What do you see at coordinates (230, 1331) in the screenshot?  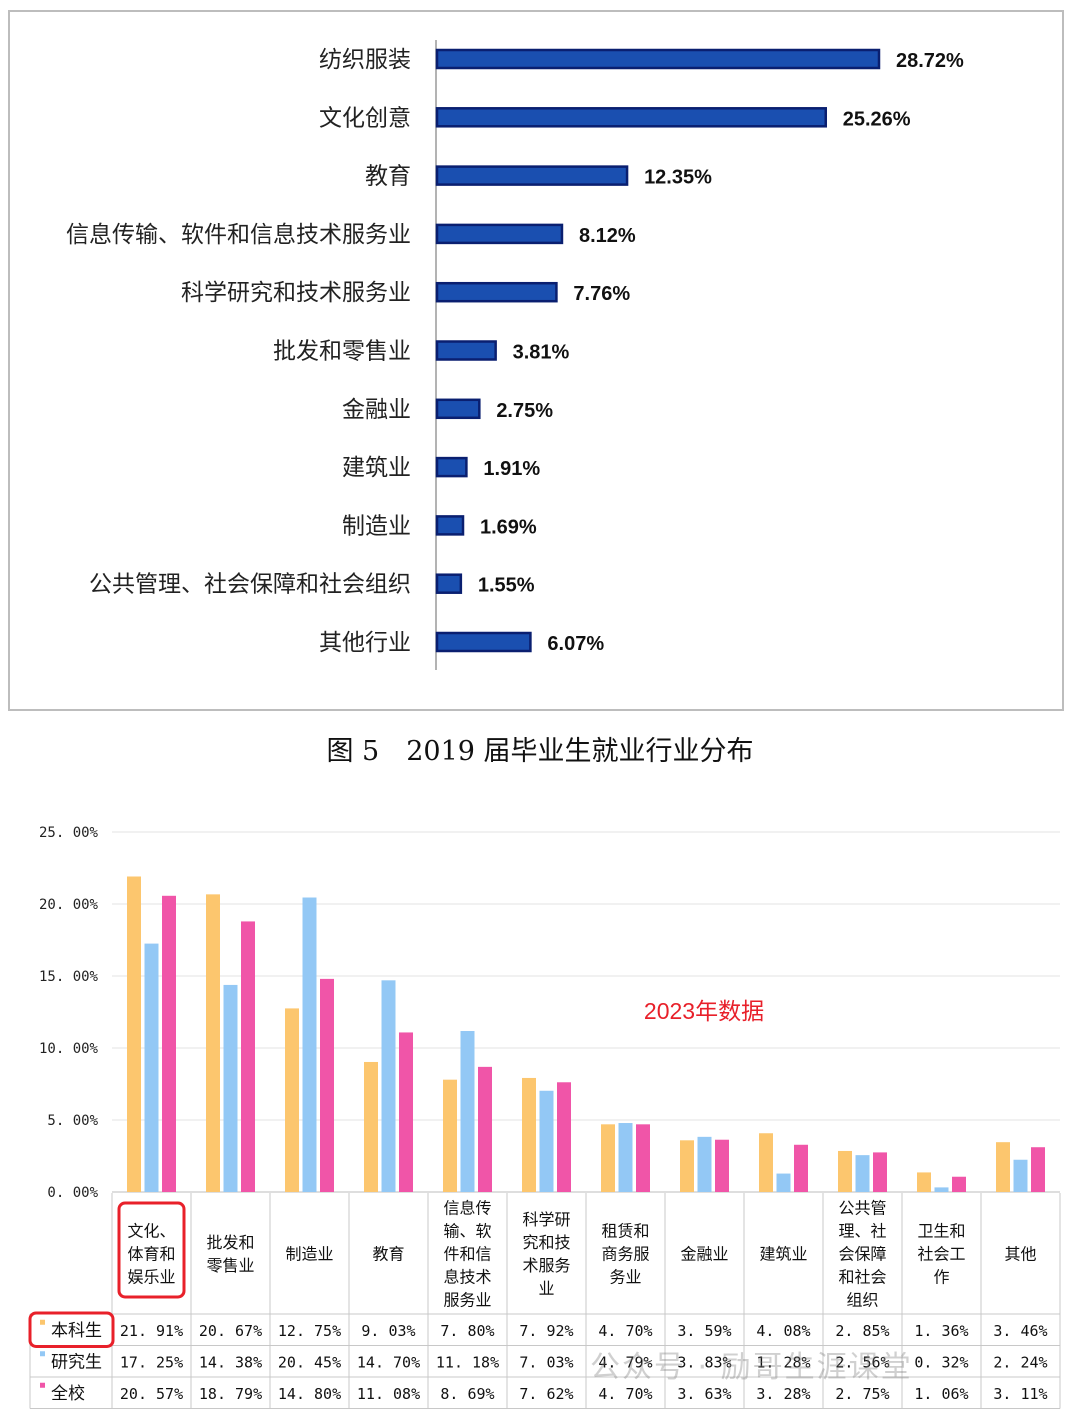 I see `table-cell-value: 20. 67%` at bounding box center [230, 1331].